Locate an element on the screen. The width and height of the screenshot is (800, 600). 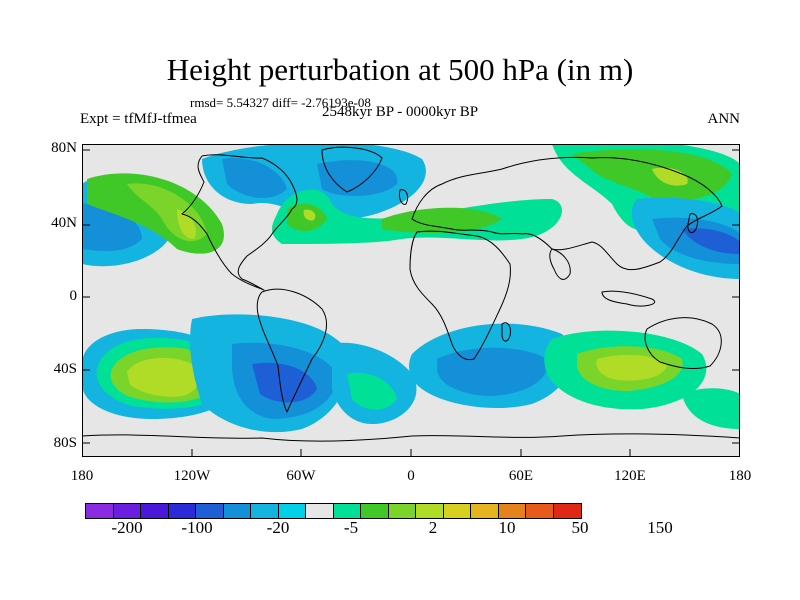
map-title: Height perturbation at 500 hPa (in m) is located at coordinates (400, 69).